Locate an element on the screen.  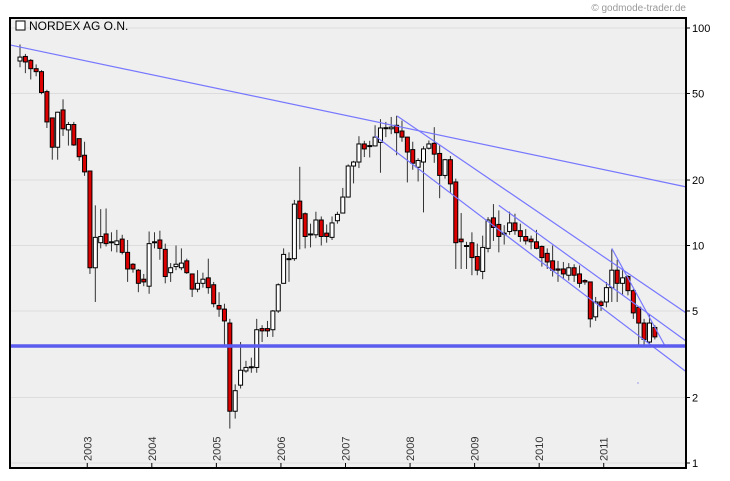
y-tick-label: 5 is located at coordinates (695, 312).